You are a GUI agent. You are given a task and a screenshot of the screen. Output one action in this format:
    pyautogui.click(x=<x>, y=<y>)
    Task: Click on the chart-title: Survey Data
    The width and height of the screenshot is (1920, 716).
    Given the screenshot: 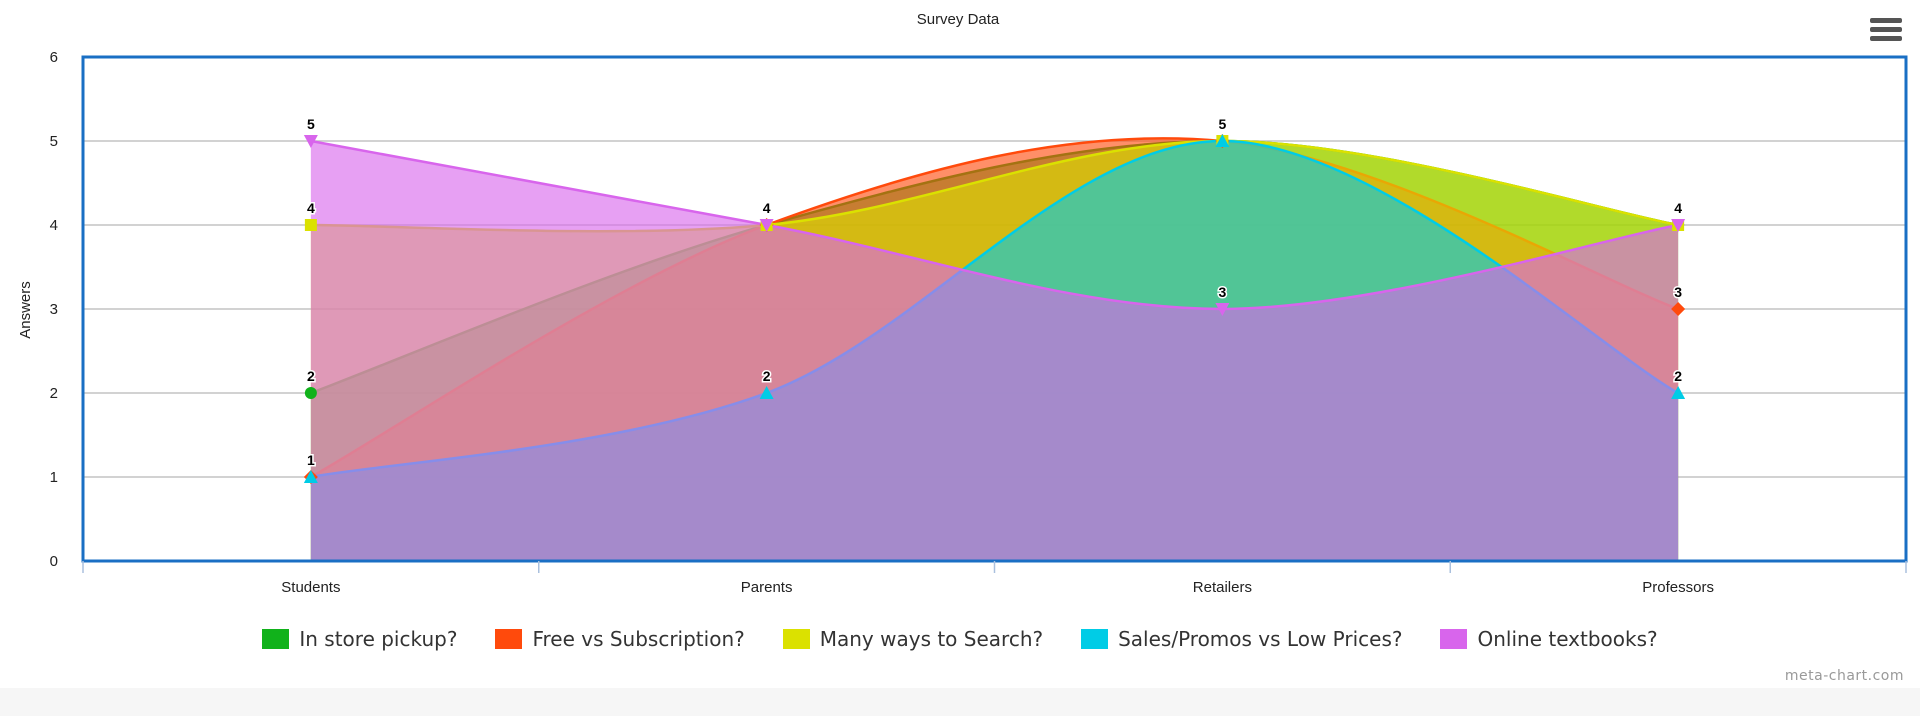 What is the action you would take?
    pyautogui.click(x=958, y=19)
    